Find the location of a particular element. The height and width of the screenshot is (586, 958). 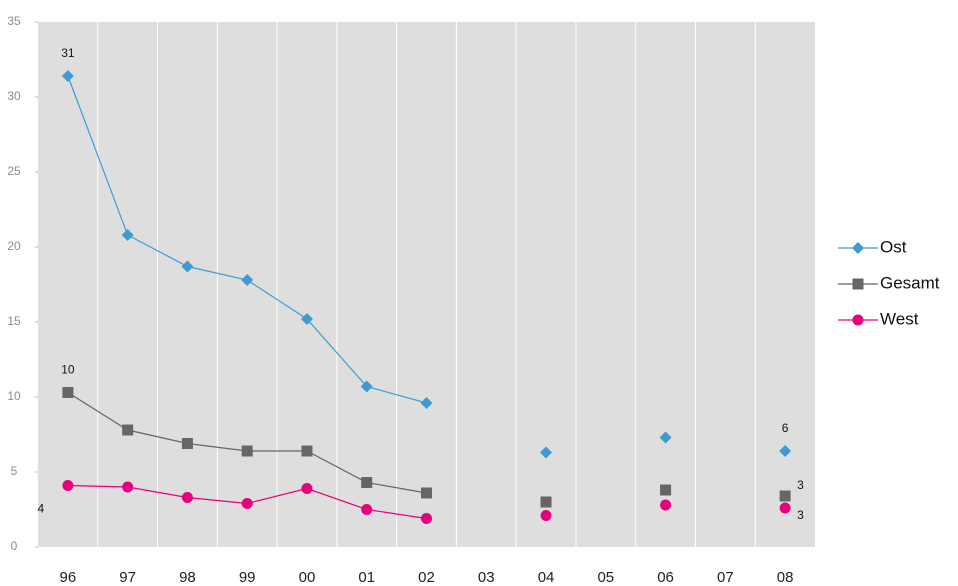

data-label: 10 is located at coordinates (68, 370).